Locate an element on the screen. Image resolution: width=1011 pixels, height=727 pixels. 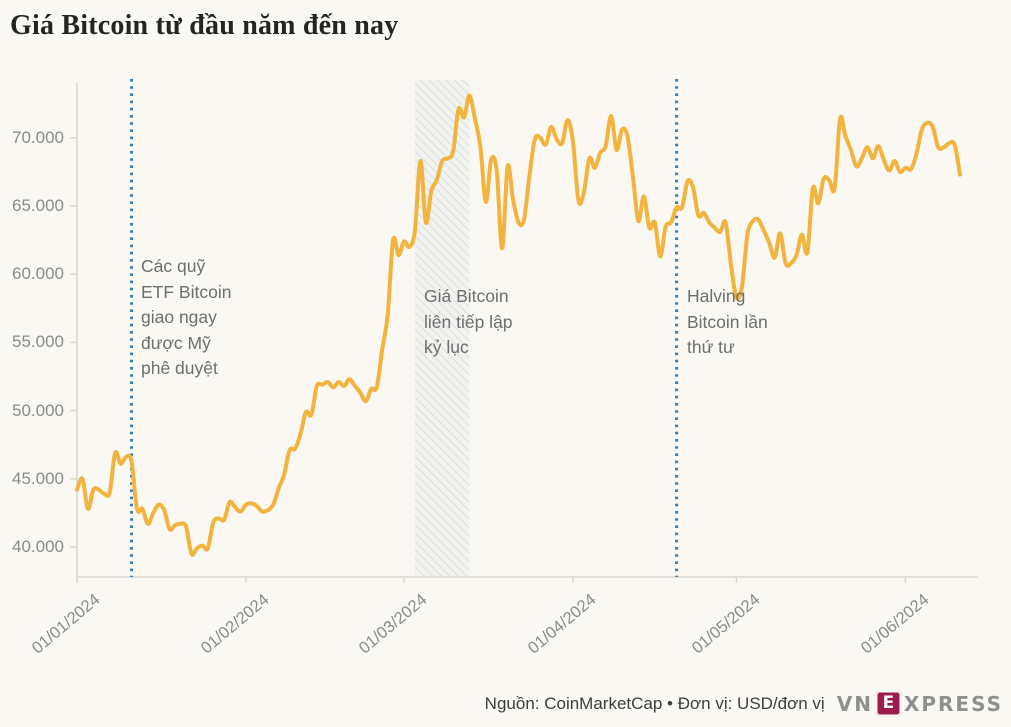
logo-prefix: VN is located at coordinates (854, 703).